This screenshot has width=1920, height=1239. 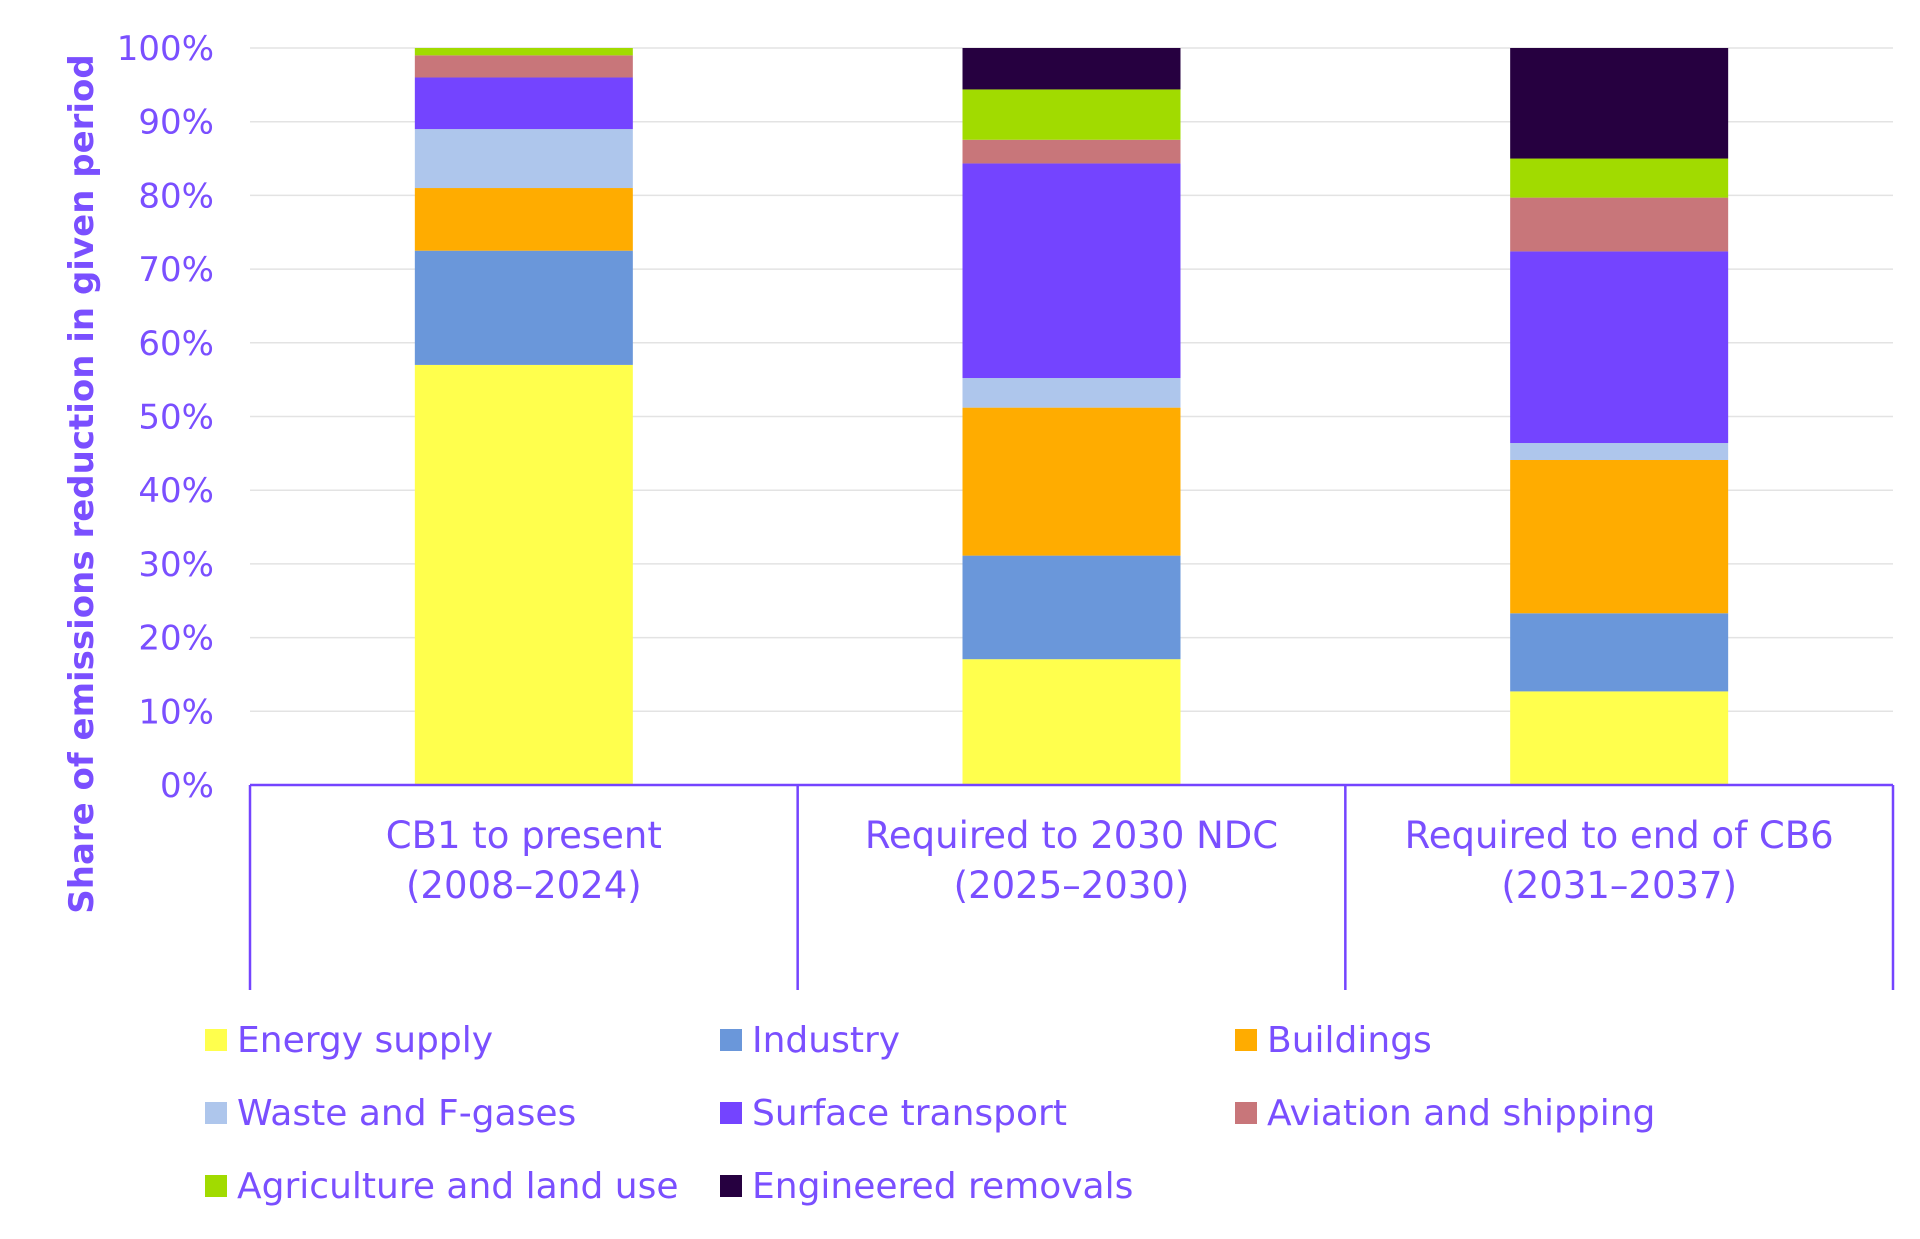 I want to click on legend-label: Buildings, so click(x=1349, y=1040).